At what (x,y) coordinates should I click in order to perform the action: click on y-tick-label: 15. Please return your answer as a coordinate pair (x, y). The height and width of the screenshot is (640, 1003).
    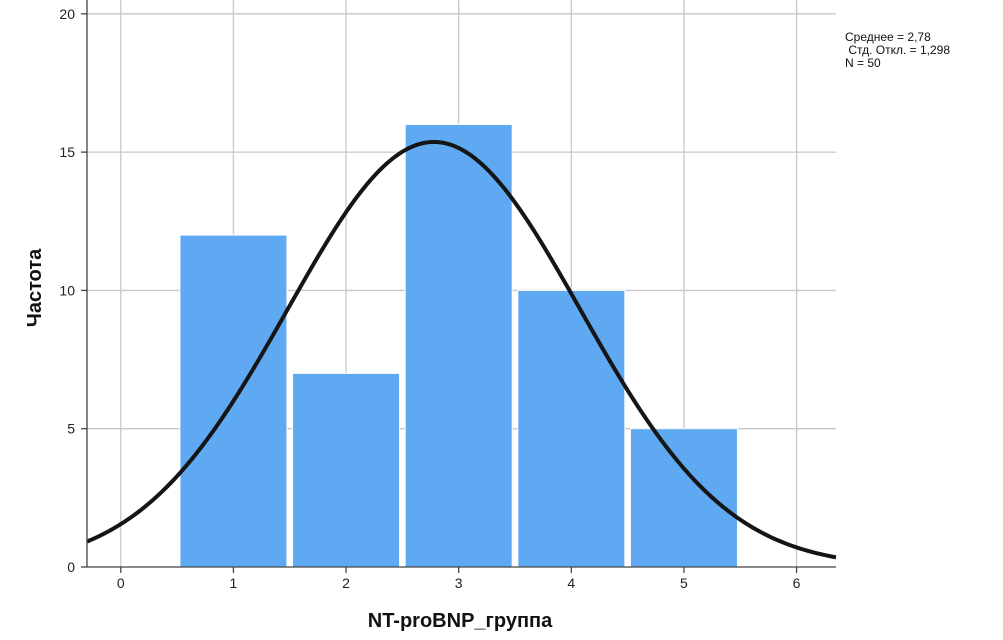
    Looking at the image, I should click on (67, 152).